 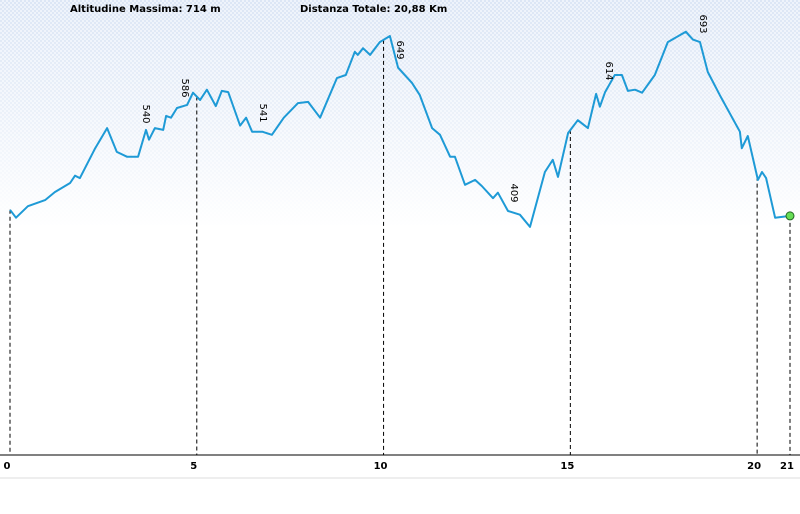 I want to click on total-distance: Distanza Totale: 20,88 Km, so click(x=373, y=9).